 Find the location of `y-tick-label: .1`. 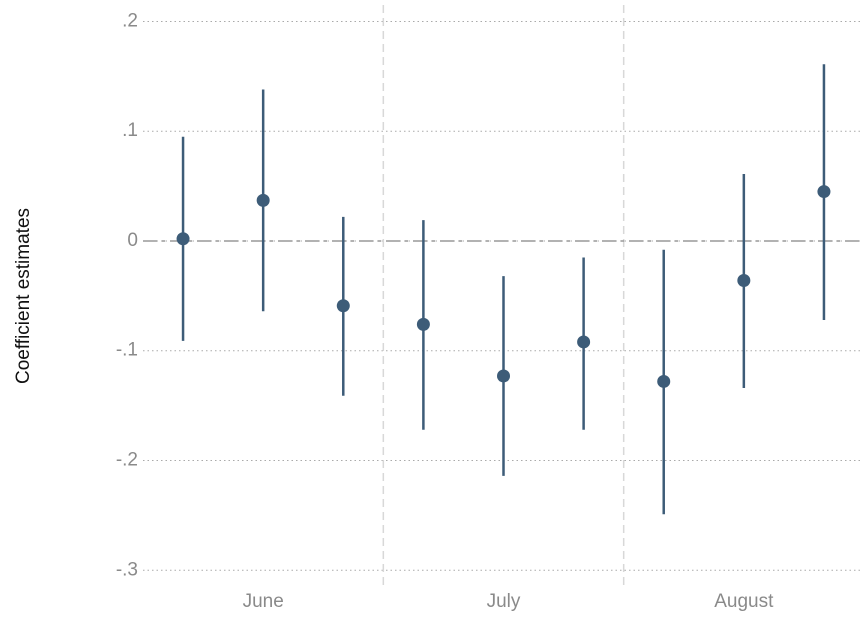

y-tick-label: .1 is located at coordinates (130, 130).